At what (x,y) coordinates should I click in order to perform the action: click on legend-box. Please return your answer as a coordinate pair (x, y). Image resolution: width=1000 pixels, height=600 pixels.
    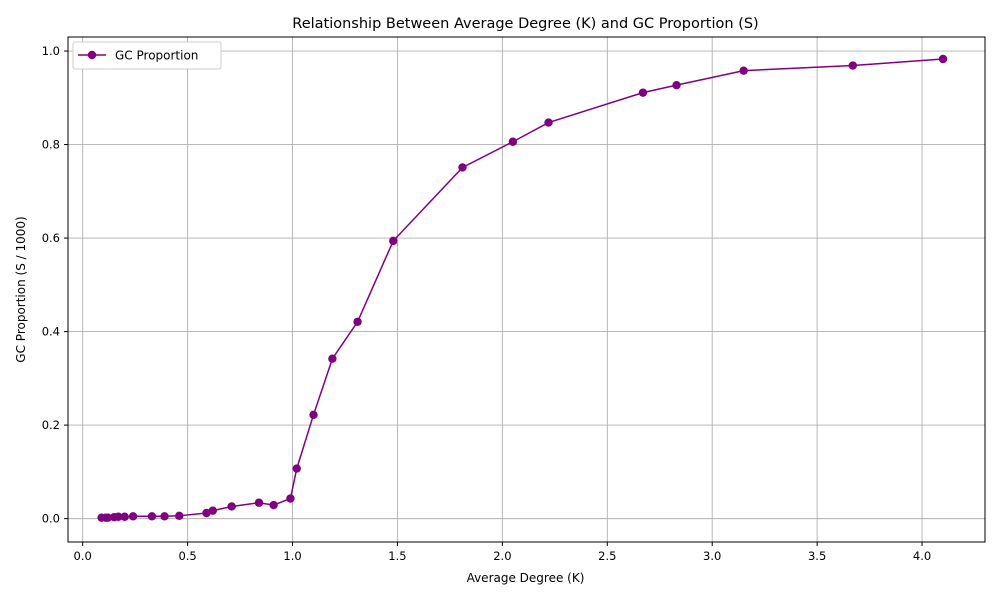
    Looking at the image, I should click on (147, 55).